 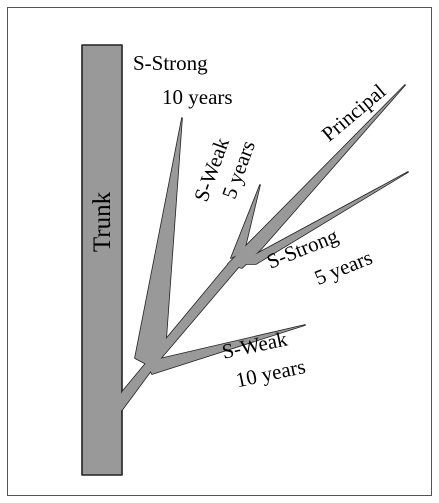 I want to click on trunk-label: Trunk, so click(x=102, y=221).